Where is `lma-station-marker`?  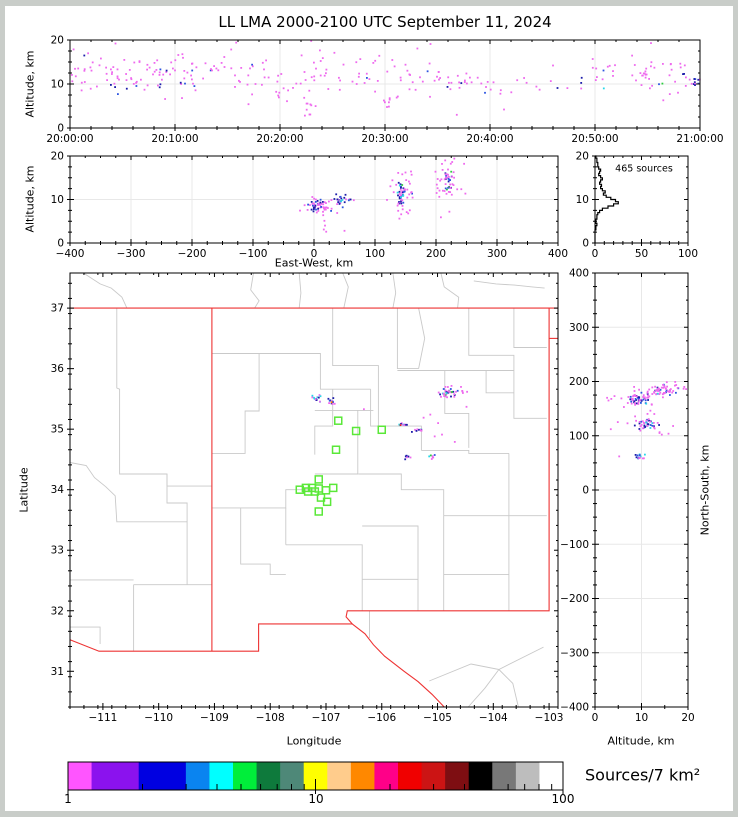
lma-station-marker is located at coordinates (327, 502).